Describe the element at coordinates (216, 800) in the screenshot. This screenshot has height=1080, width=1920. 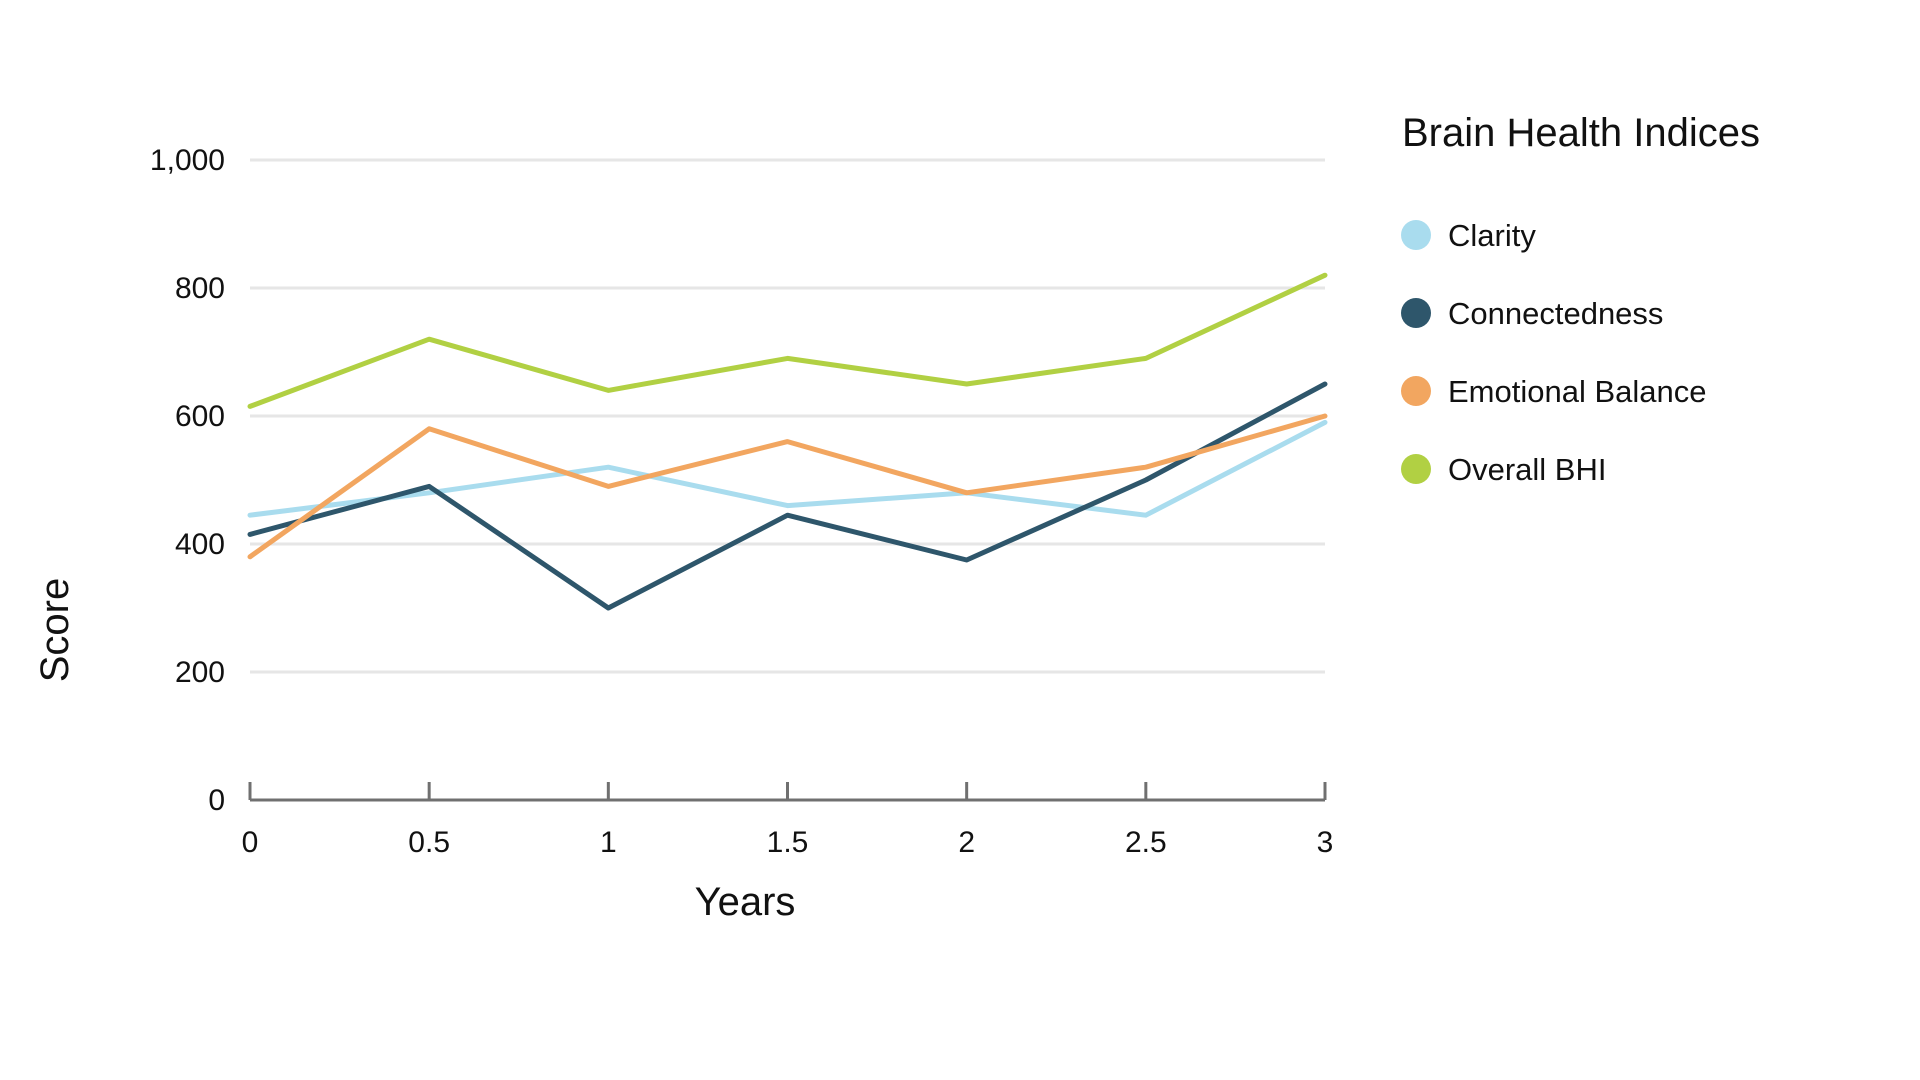
I see `y-tick-label: 0` at that location.